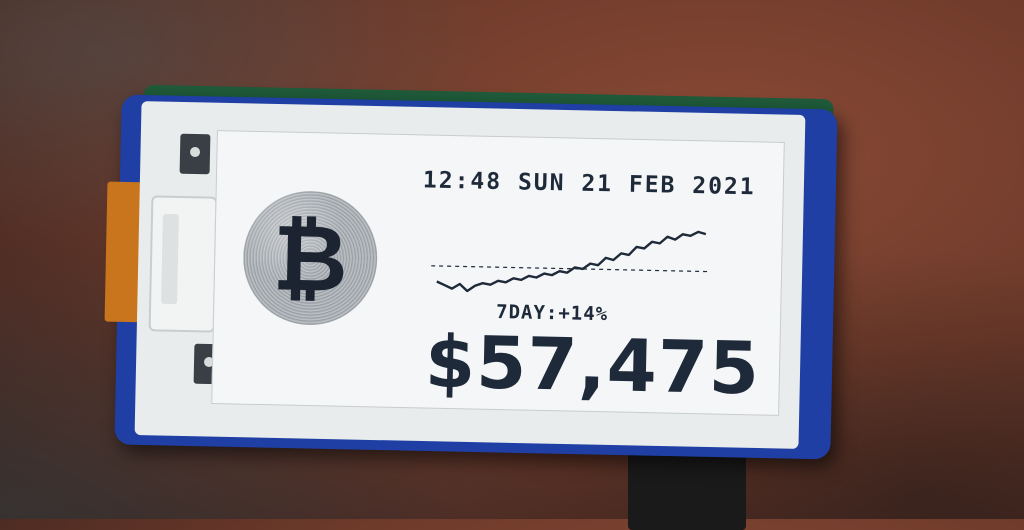  Describe the element at coordinates (195, 154) in the screenshot. I see `mount-top-left` at that location.